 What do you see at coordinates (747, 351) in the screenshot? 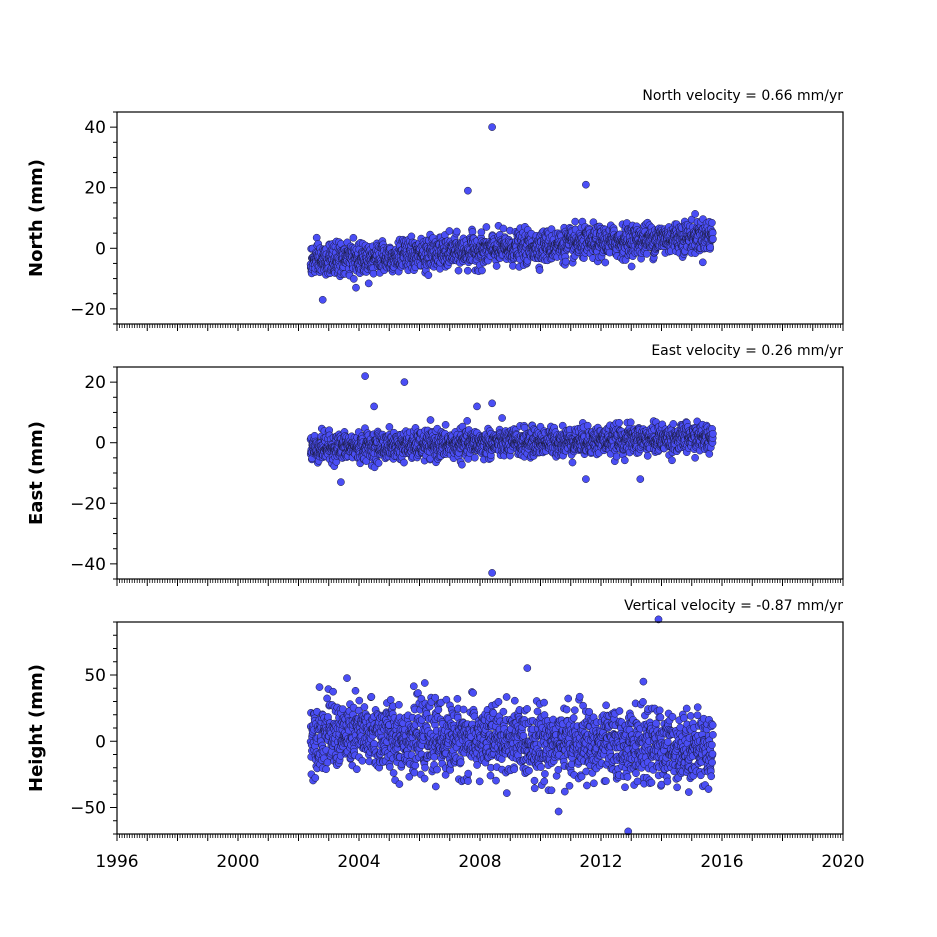
I see `east-velocity-annotation: East velocity = 0.26 mm/yr` at bounding box center [747, 351].